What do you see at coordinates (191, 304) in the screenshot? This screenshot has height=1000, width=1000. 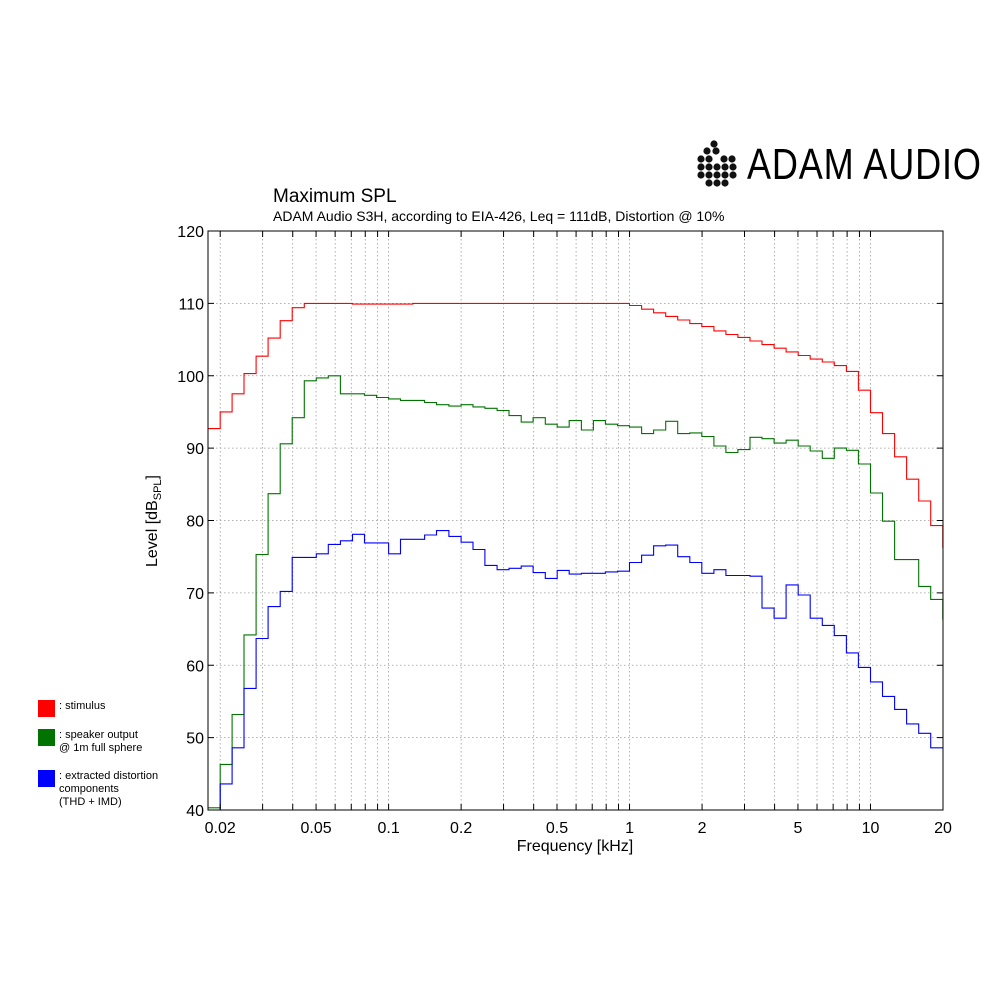 I see `y-tick-label: 110` at bounding box center [191, 304].